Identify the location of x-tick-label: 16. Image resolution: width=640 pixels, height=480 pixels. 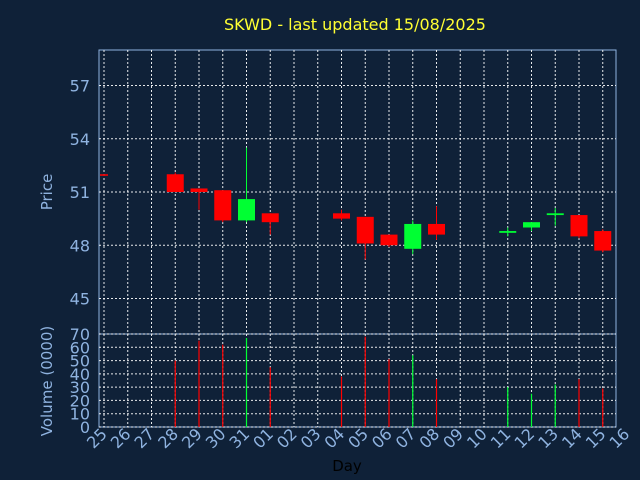
(619, 438).